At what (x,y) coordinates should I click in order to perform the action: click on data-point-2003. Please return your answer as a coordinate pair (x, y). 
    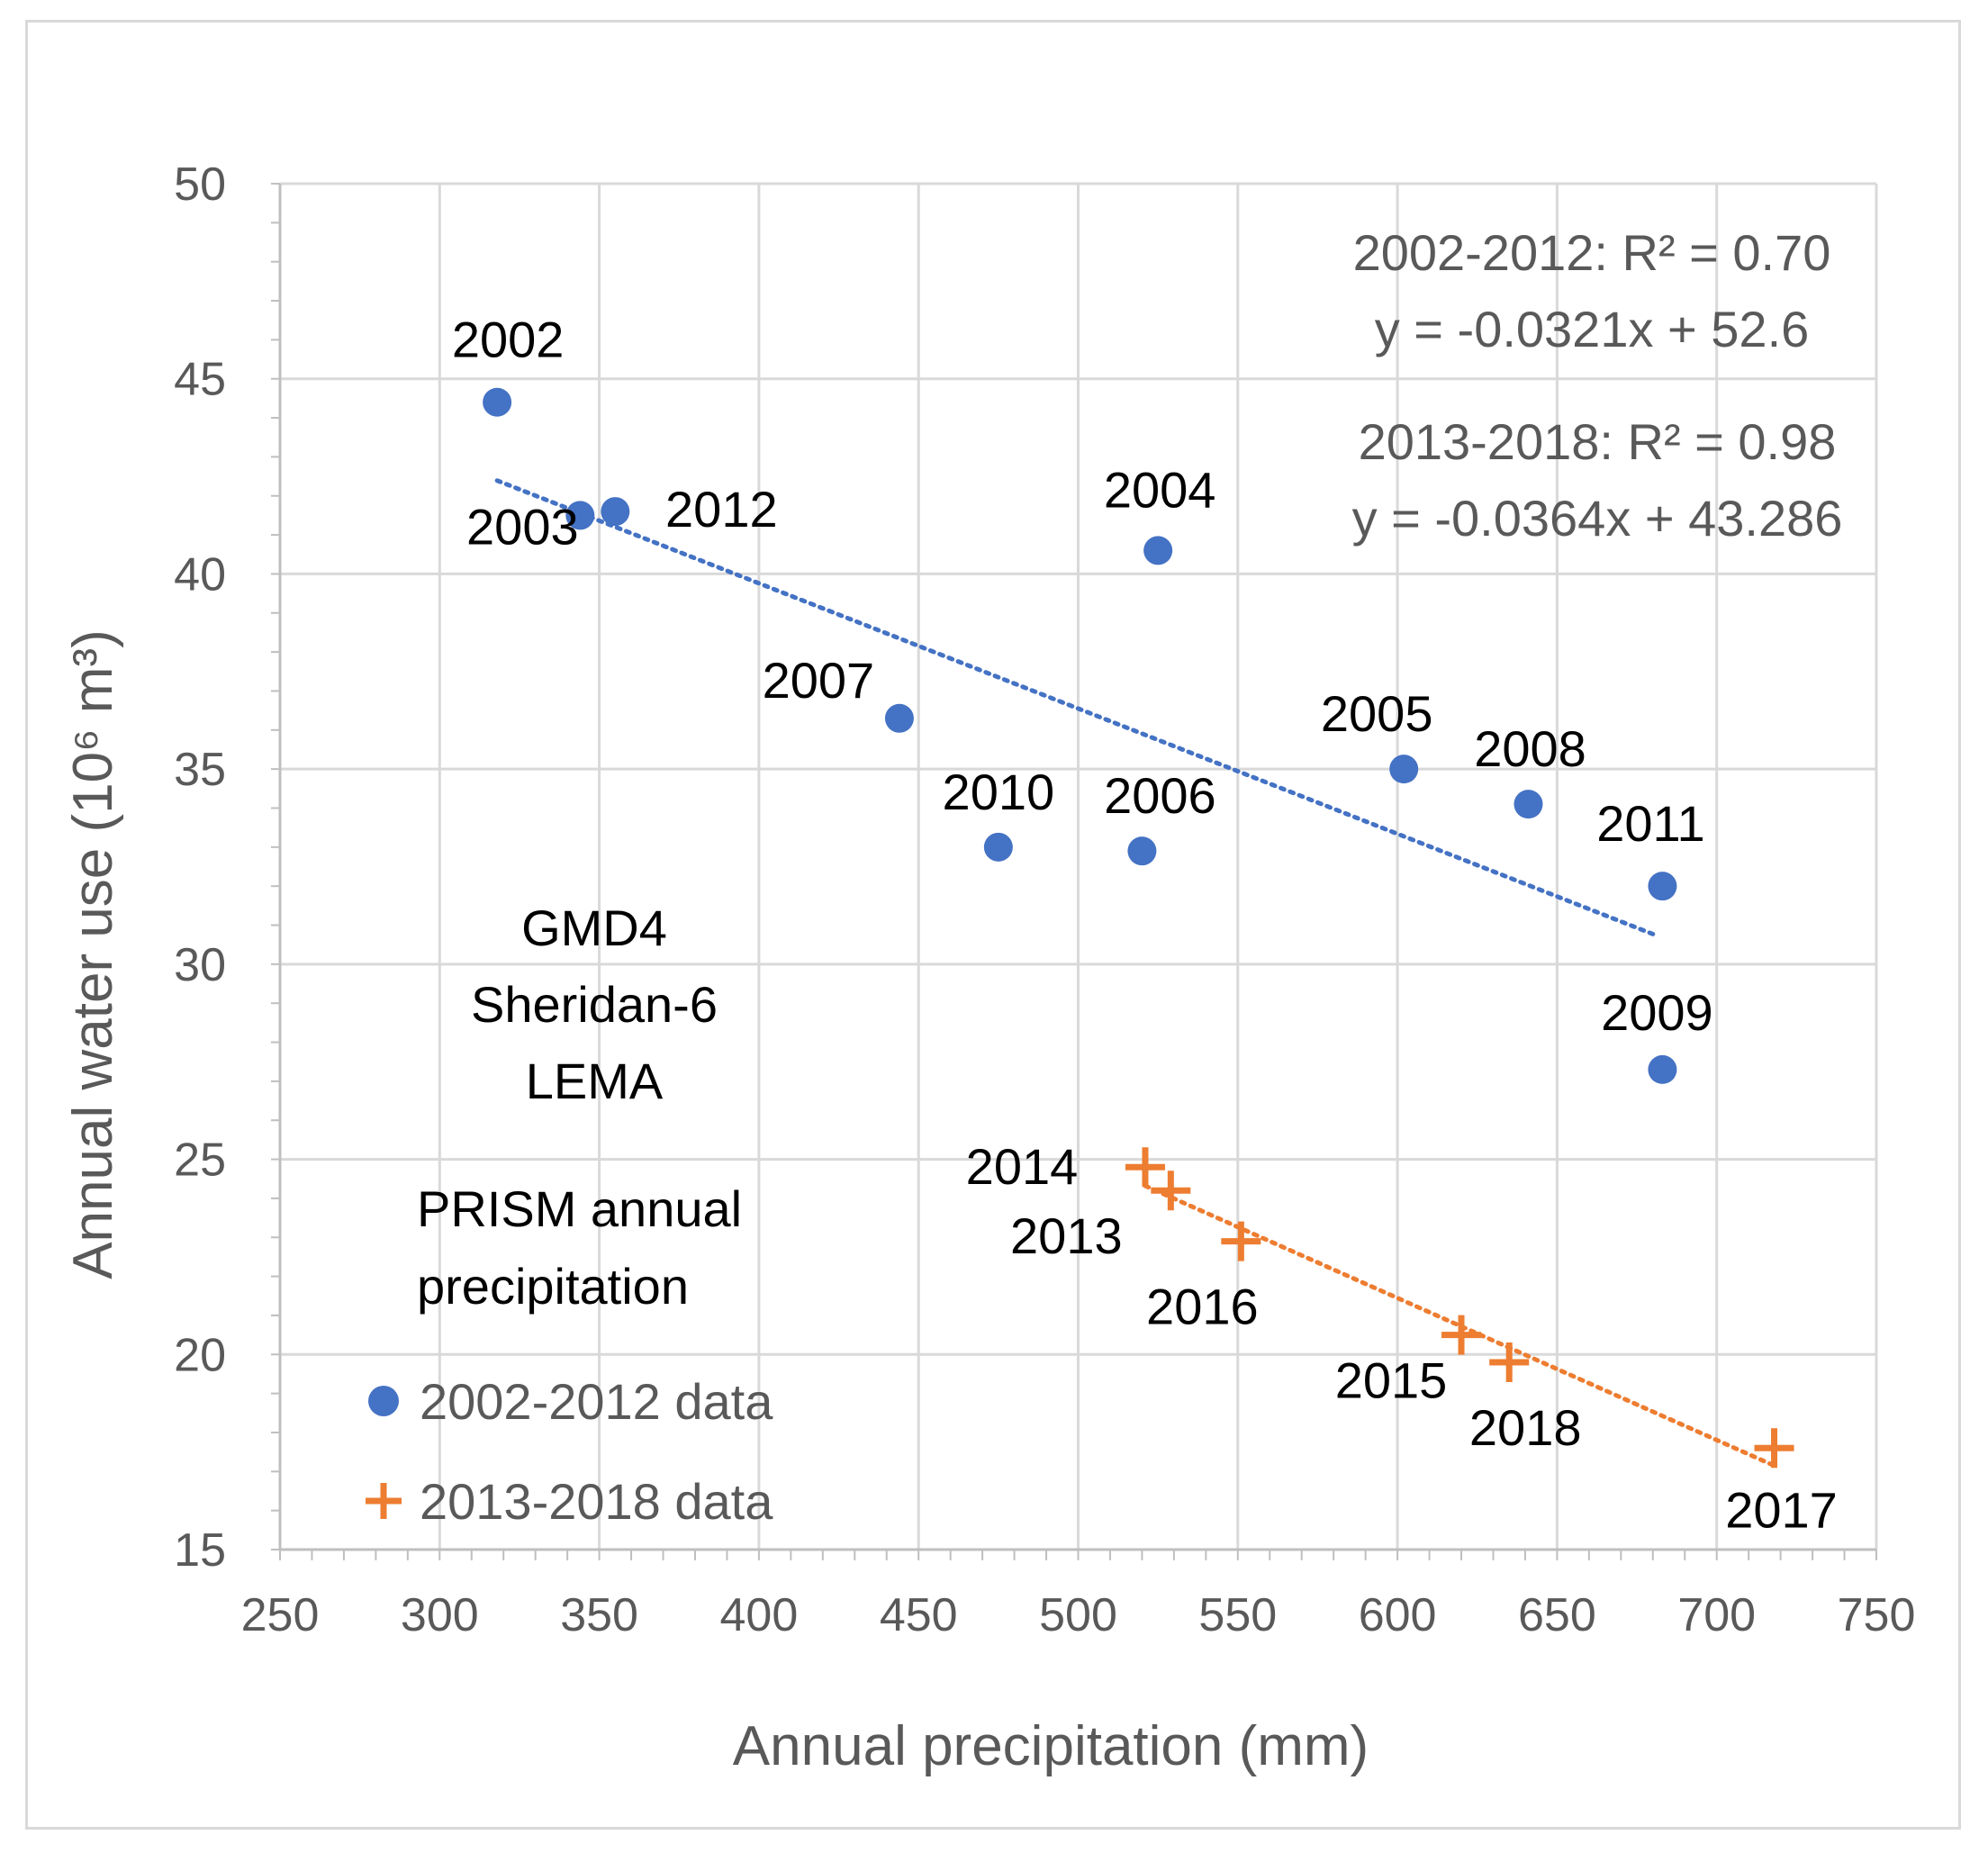
    Looking at the image, I should click on (580, 516).